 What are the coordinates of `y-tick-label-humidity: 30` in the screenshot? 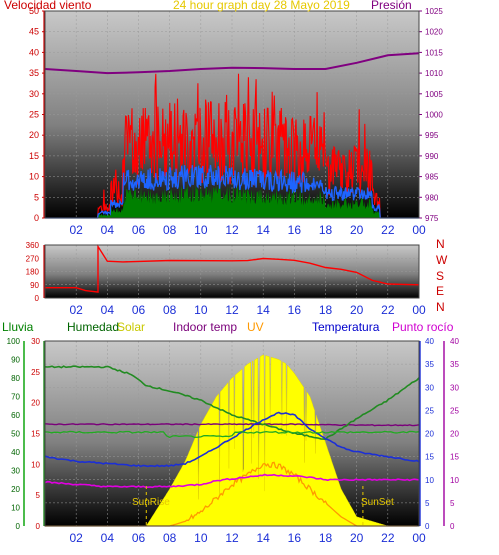 It's located at (35, 341).